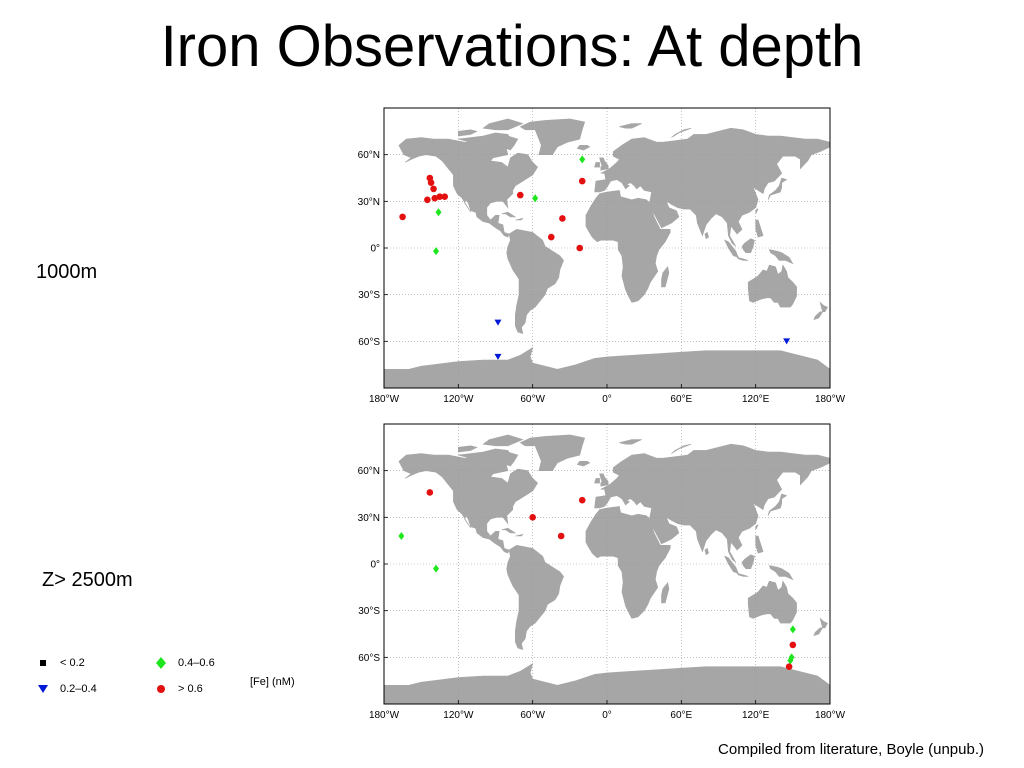 This screenshot has width=1024, height=768. Describe the element at coordinates (756, 715) in the screenshot. I see `lon-tick-label: 120°E` at that location.